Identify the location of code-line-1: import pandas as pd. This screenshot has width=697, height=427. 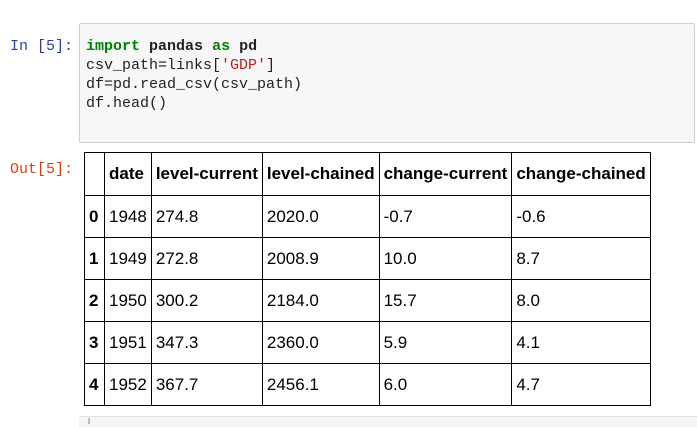
(390, 46).